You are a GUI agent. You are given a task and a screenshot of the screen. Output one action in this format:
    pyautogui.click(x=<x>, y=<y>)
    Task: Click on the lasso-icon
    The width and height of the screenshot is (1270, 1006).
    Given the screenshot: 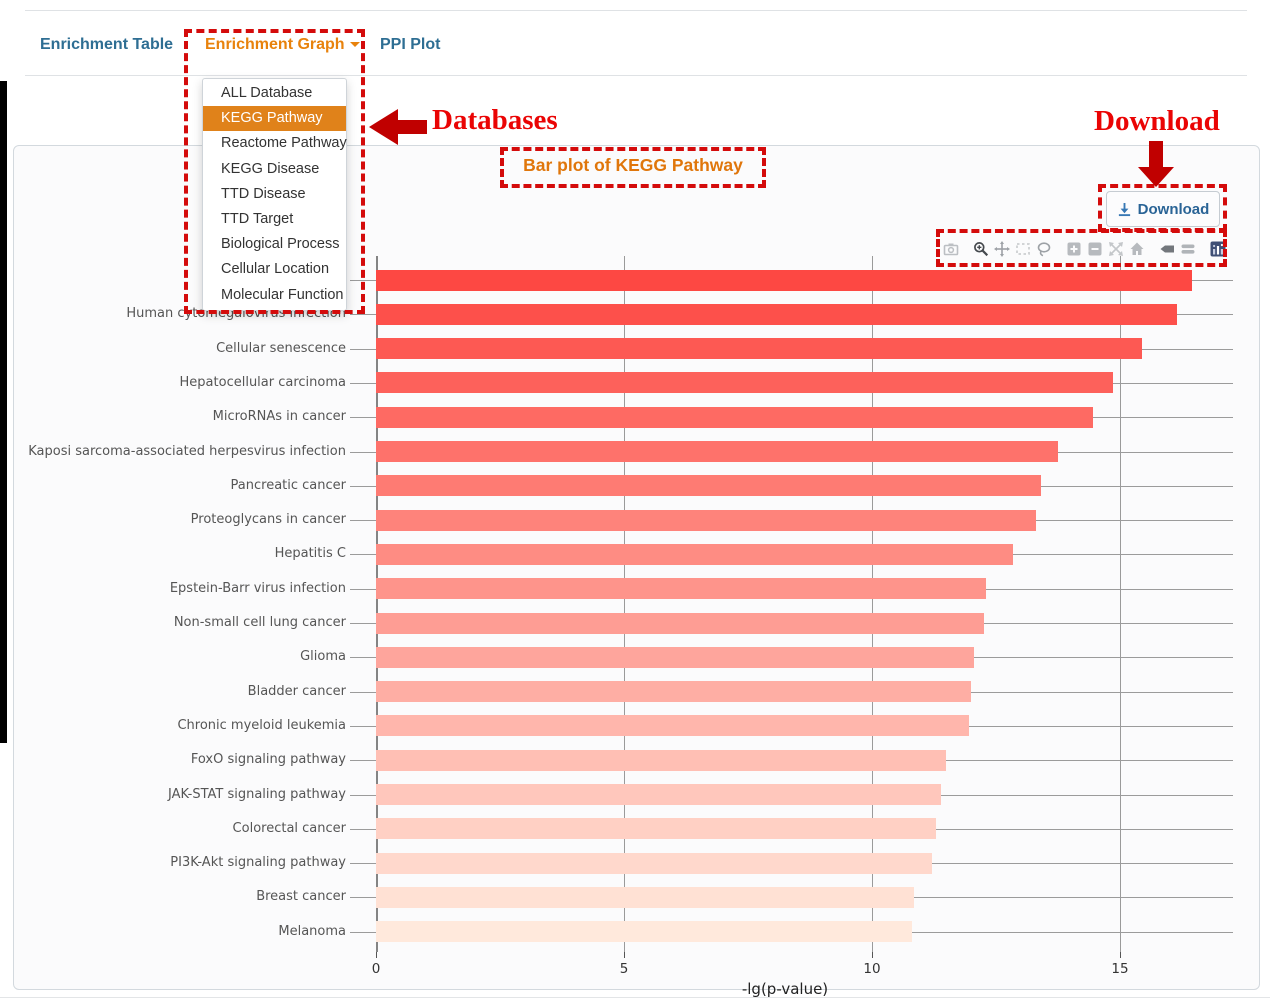 What is the action you would take?
    pyautogui.click(x=1043, y=248)
    